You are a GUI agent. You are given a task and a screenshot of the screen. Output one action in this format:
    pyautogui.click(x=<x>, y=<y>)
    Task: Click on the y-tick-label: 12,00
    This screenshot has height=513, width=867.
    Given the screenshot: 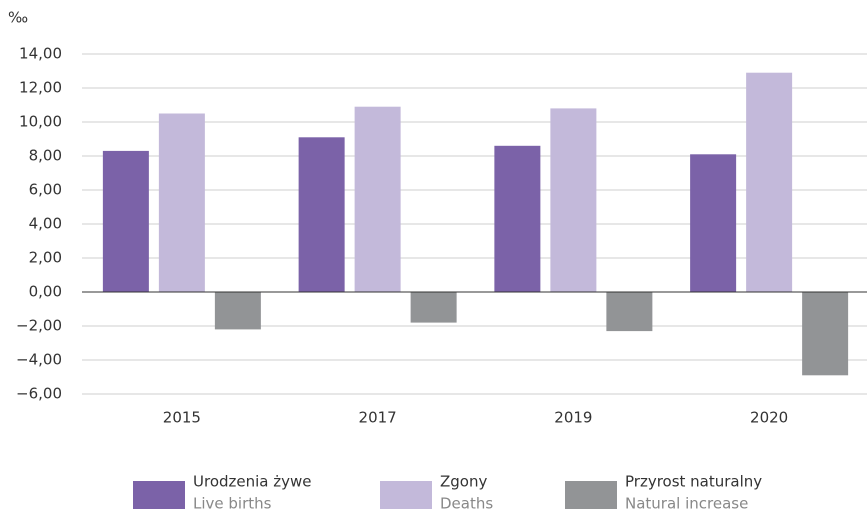 What is the action you would take?
    pyautogui.click(x=40, y=88)
    